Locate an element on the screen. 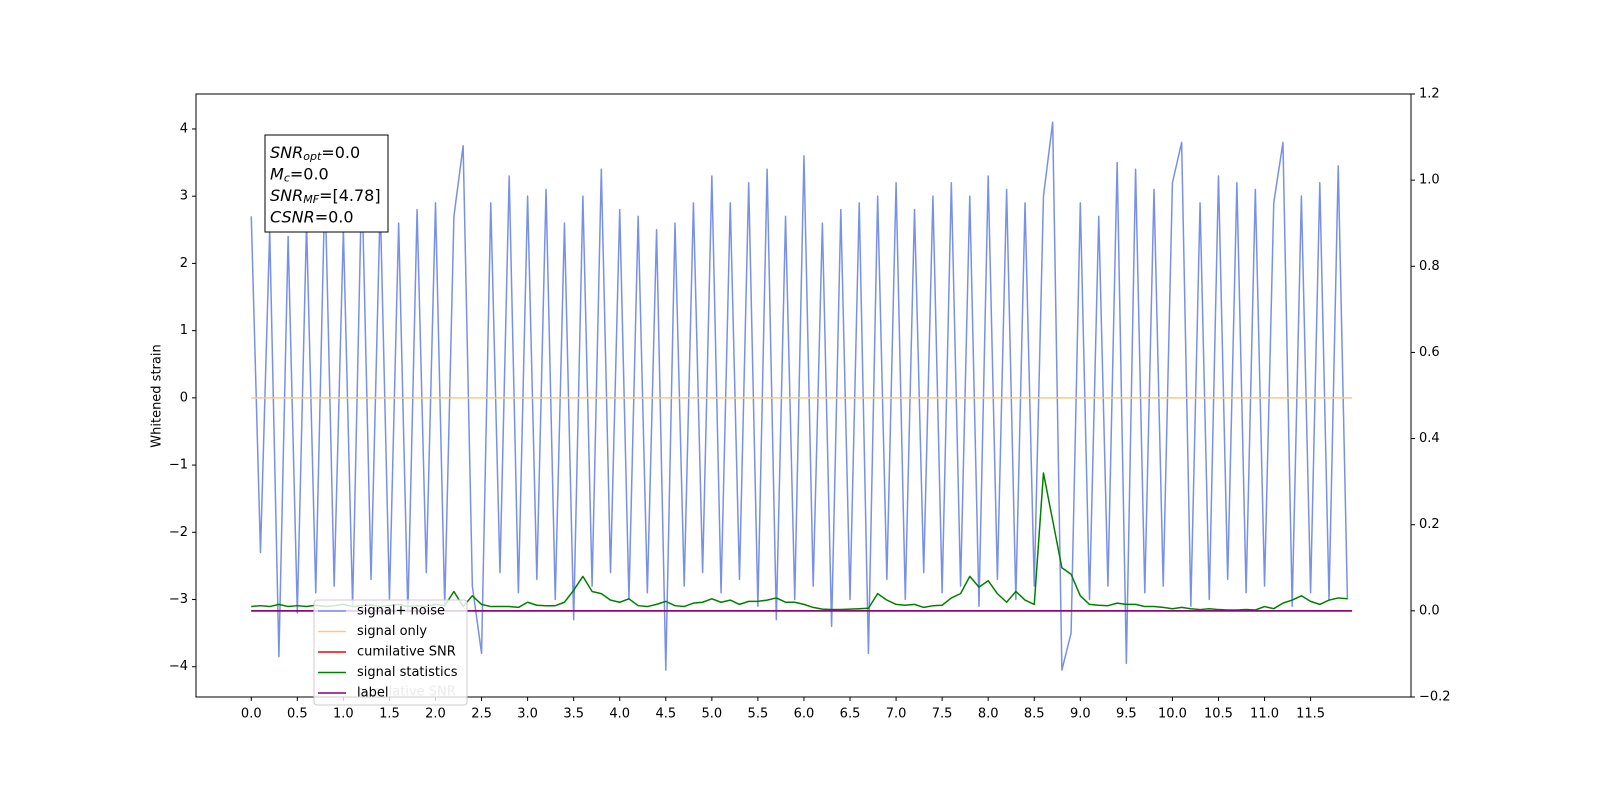 The image size is (1600, 804). legend-label: signal statistics is located at coordinates (407, 672).